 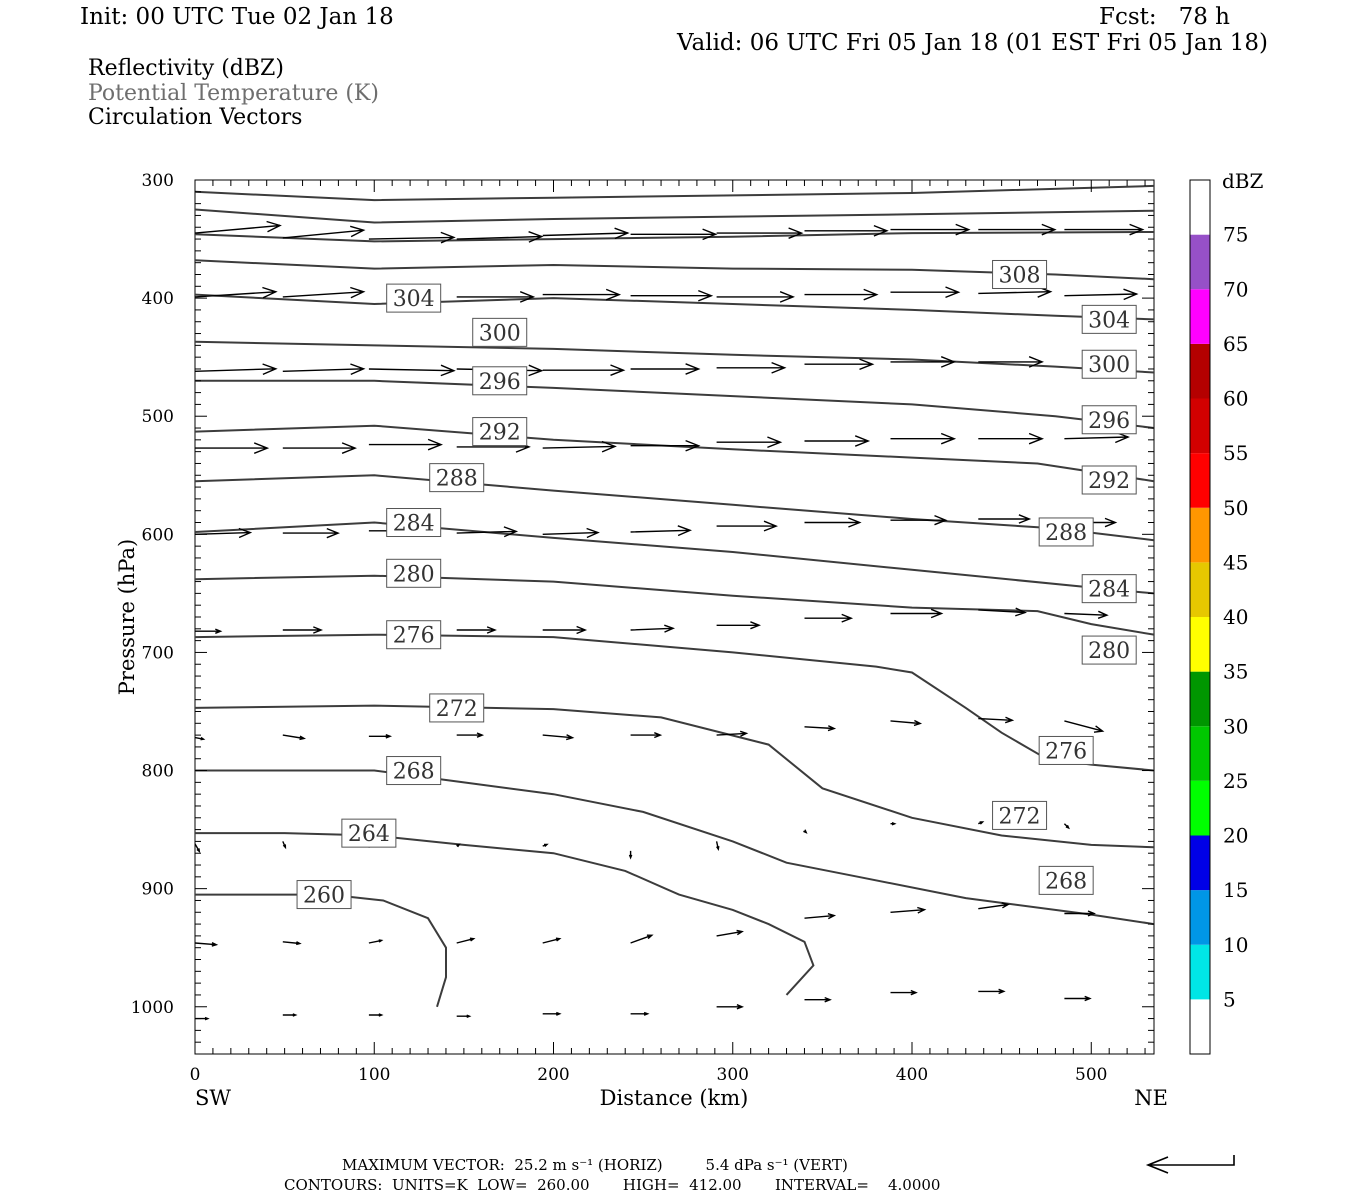 I want to click on colorbar-label: 50, so click(x=1235, y=508).